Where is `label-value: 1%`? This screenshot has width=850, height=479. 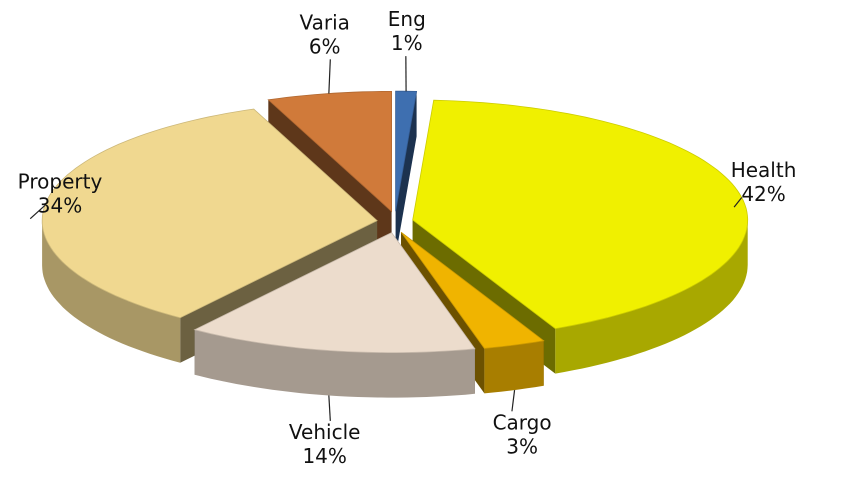 label-value: 1% is located at coordinates (407, 43).